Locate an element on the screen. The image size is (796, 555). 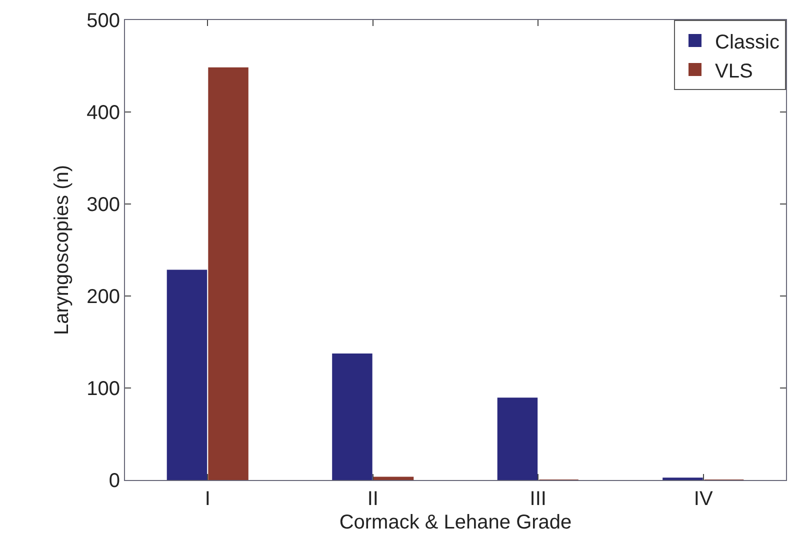
y-tick-label: 400 is located at coordinates (103, 113).